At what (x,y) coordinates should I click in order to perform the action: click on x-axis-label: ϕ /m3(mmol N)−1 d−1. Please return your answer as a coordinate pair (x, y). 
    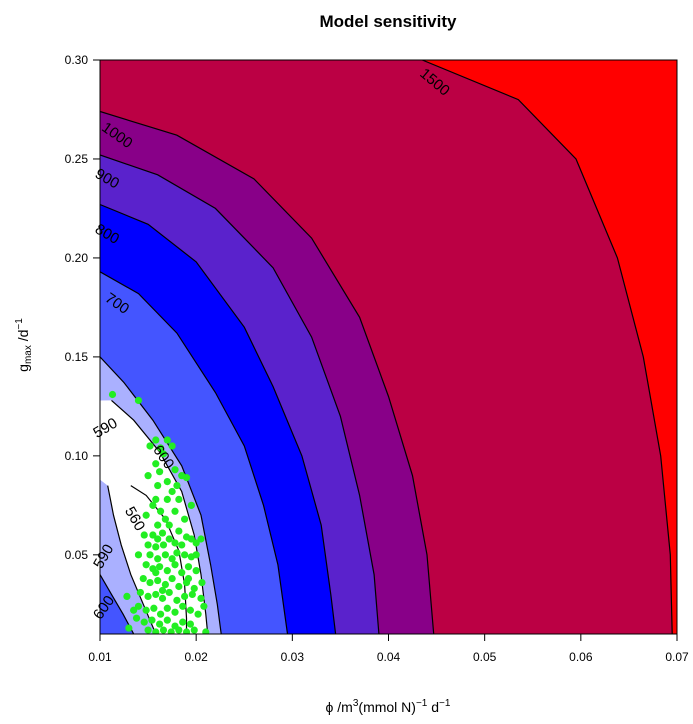
    Looking at the image, I should click on (388, 706).